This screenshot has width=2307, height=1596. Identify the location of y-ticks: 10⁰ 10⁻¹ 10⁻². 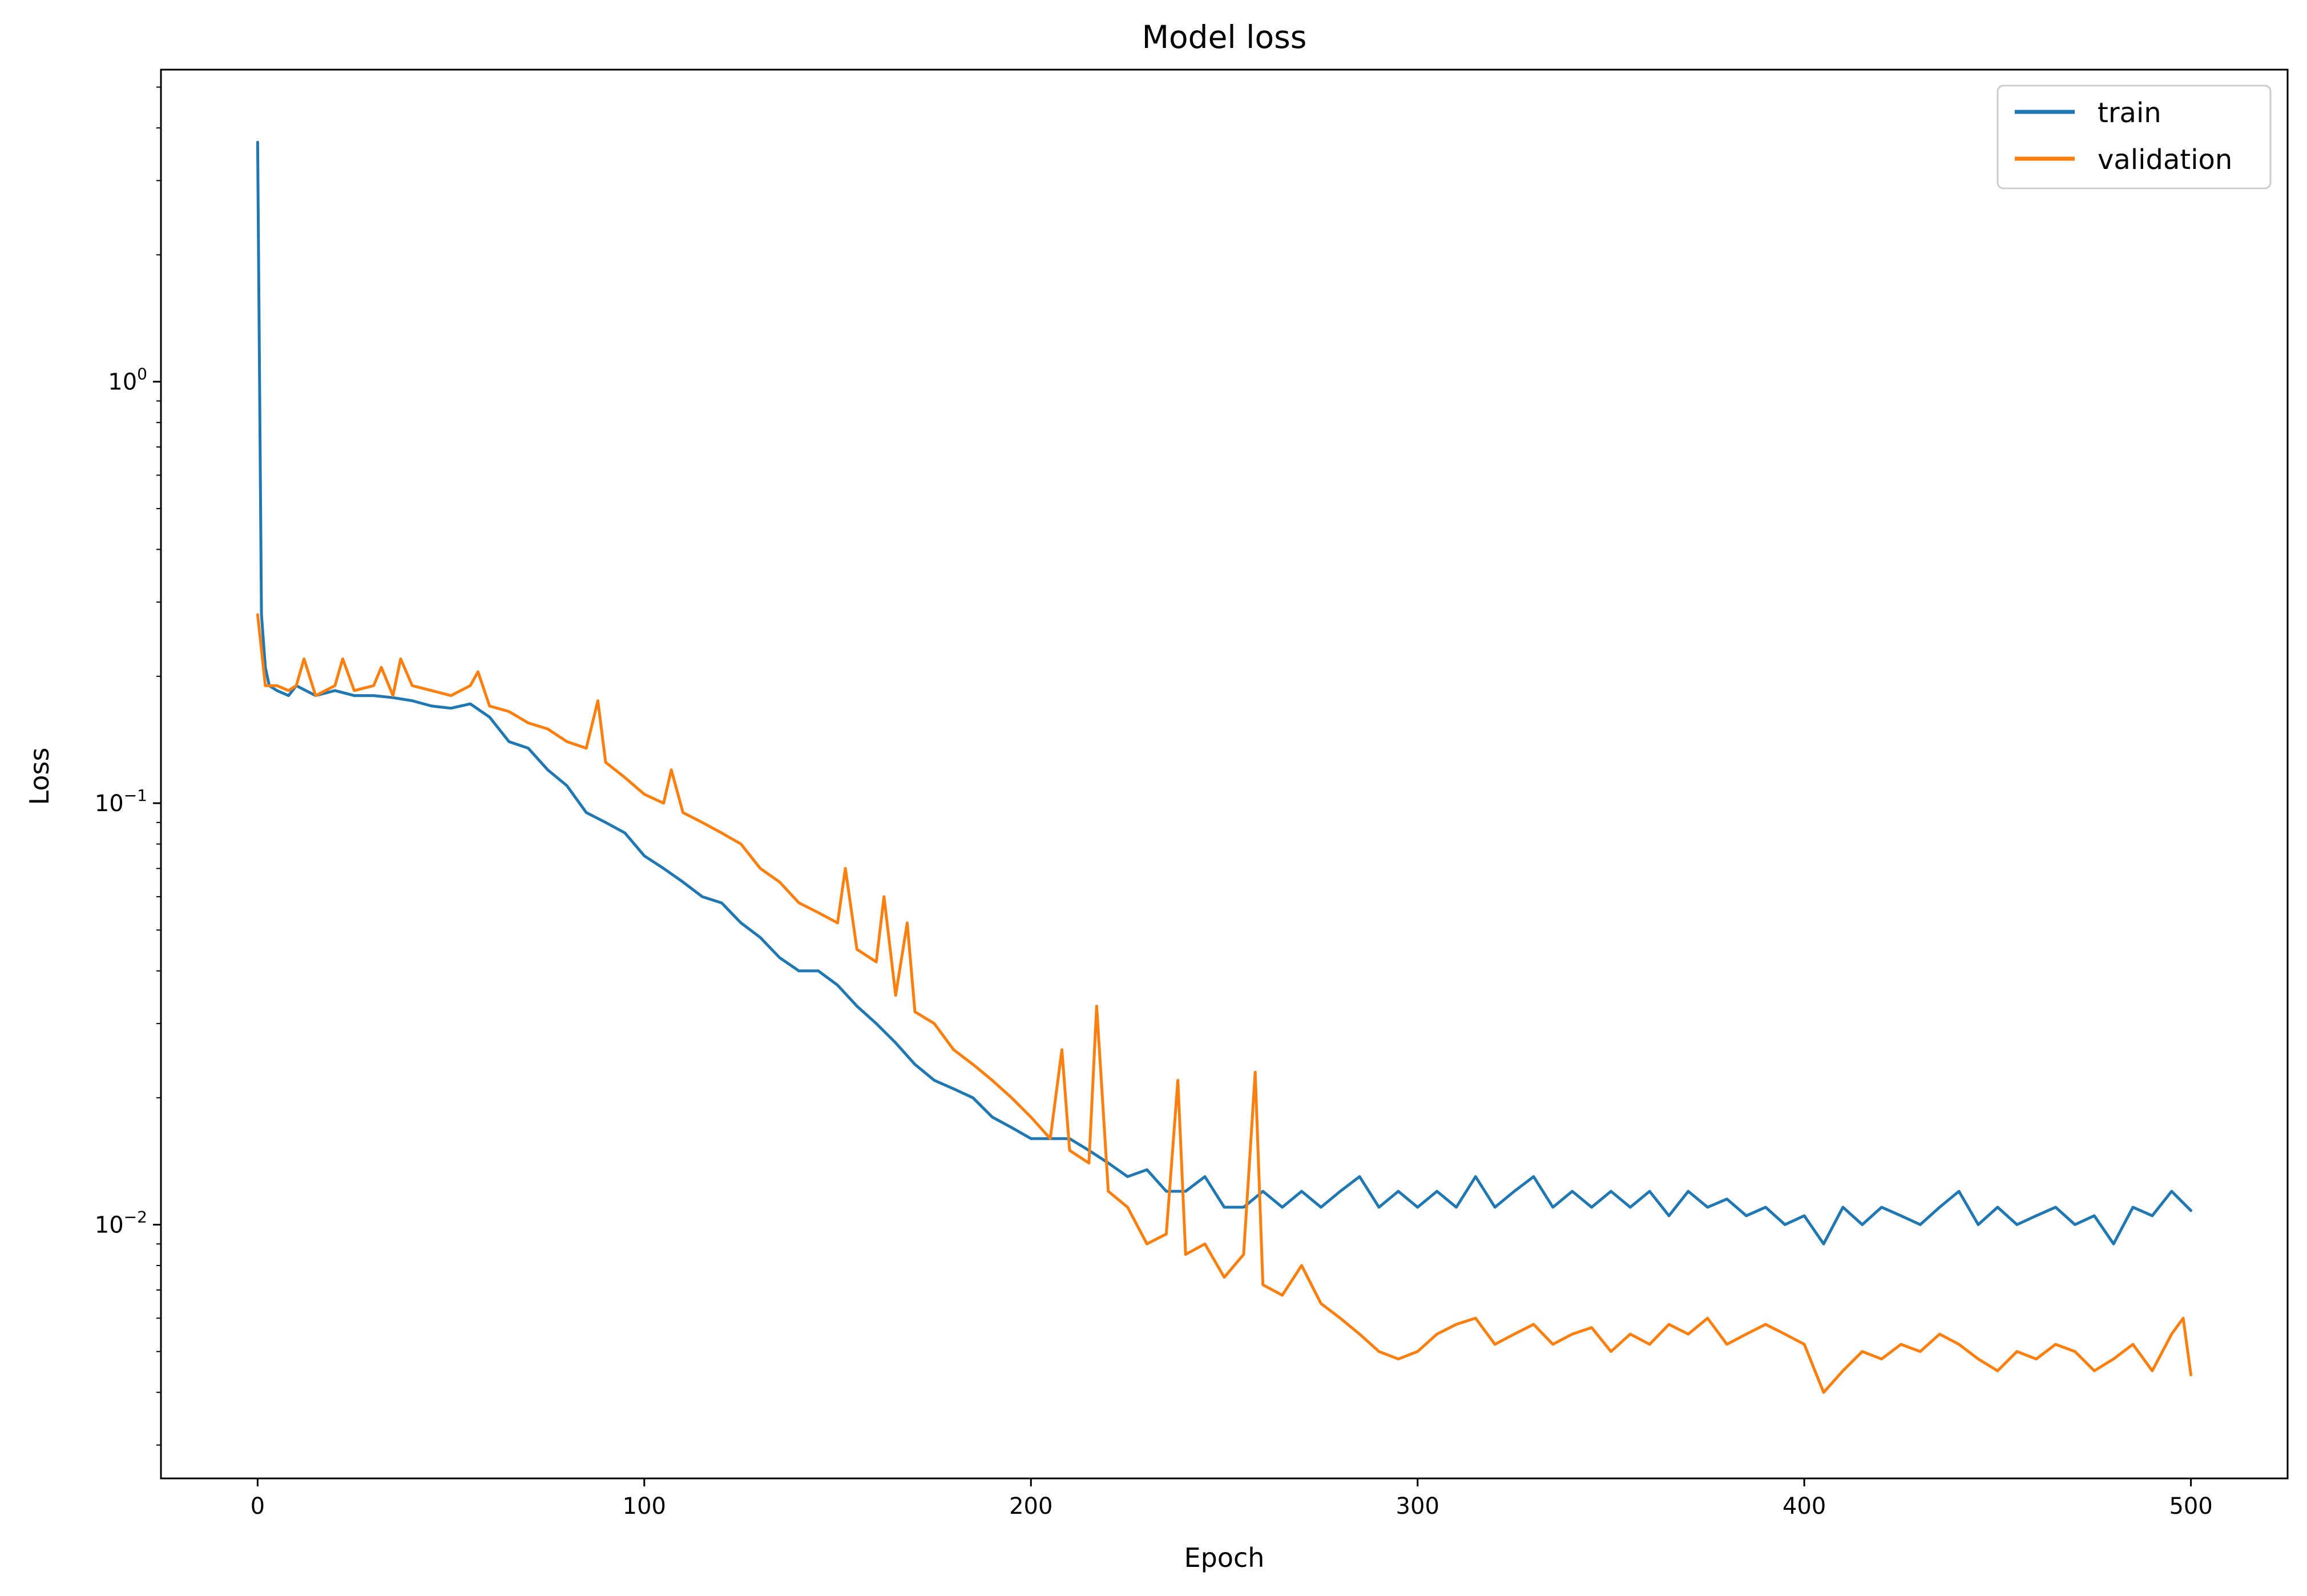
(128, 801).